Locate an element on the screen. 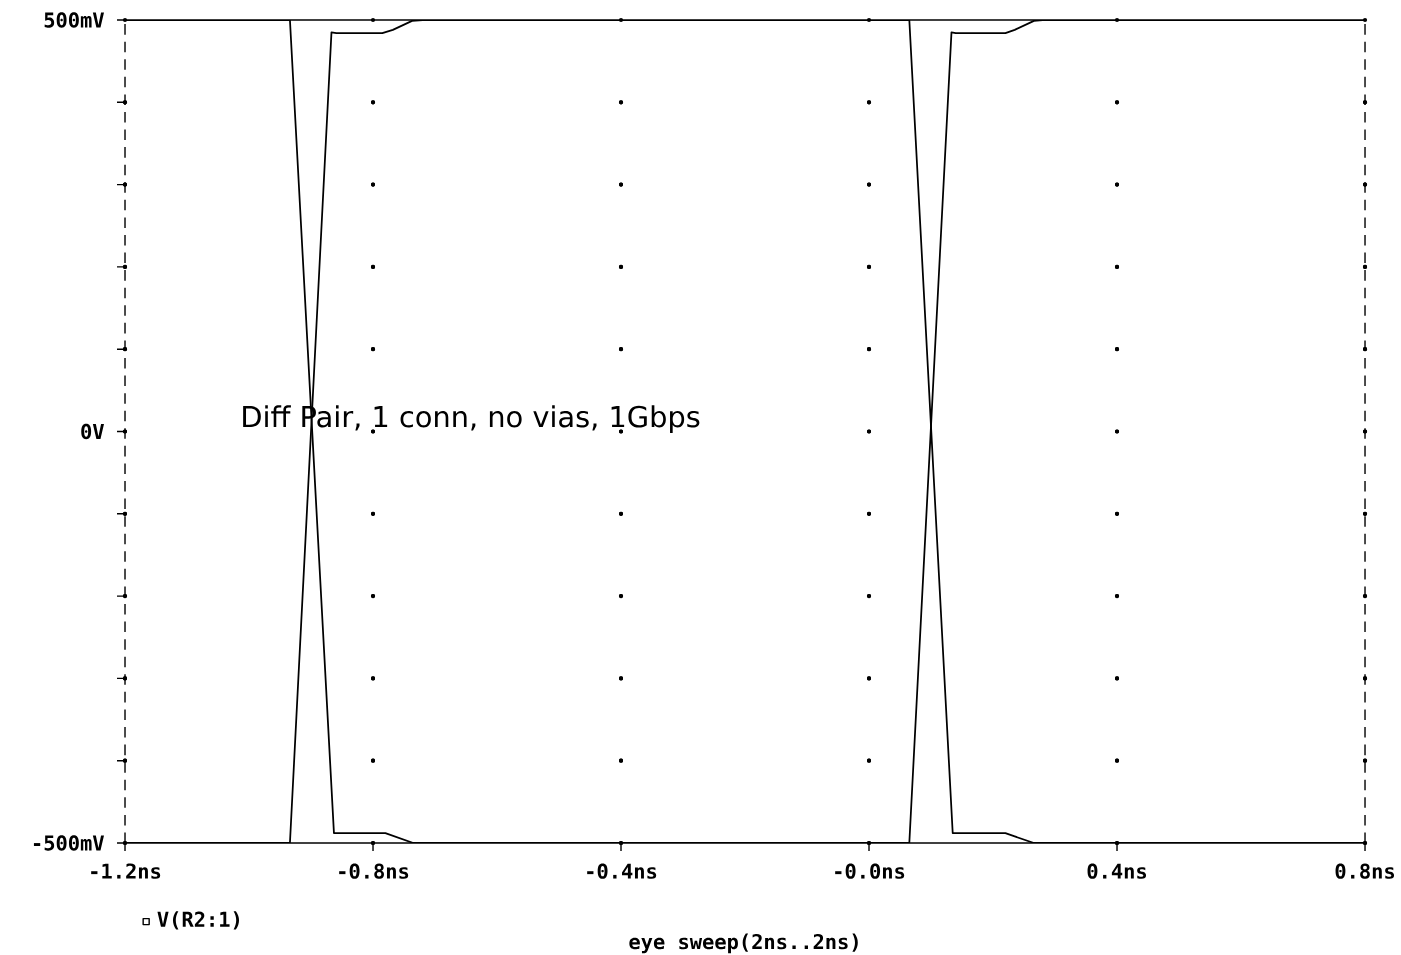 This screenshot has width=1401, height=955. y-tick-label: -500mV is located at coordinates (68, 843).